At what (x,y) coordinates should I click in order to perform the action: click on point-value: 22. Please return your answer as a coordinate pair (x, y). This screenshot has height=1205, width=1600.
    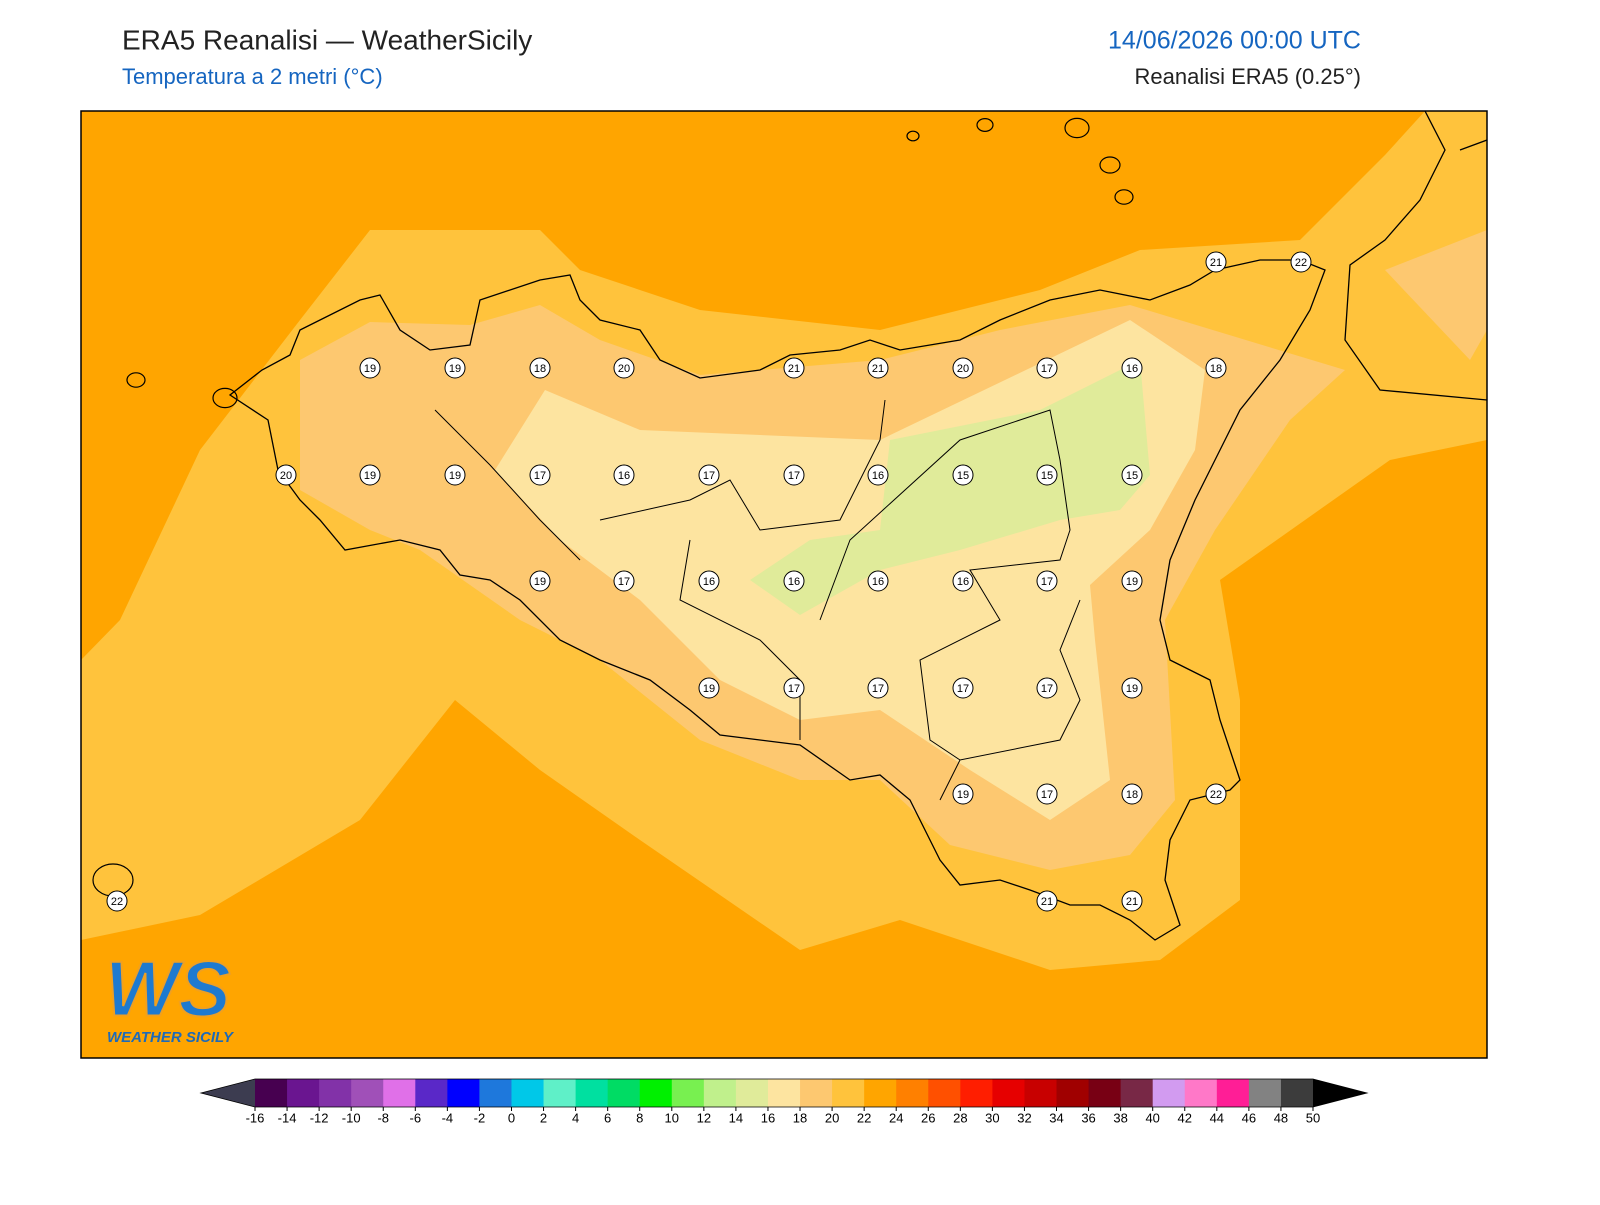
    Looking at the image, I should click on (1301, 263).